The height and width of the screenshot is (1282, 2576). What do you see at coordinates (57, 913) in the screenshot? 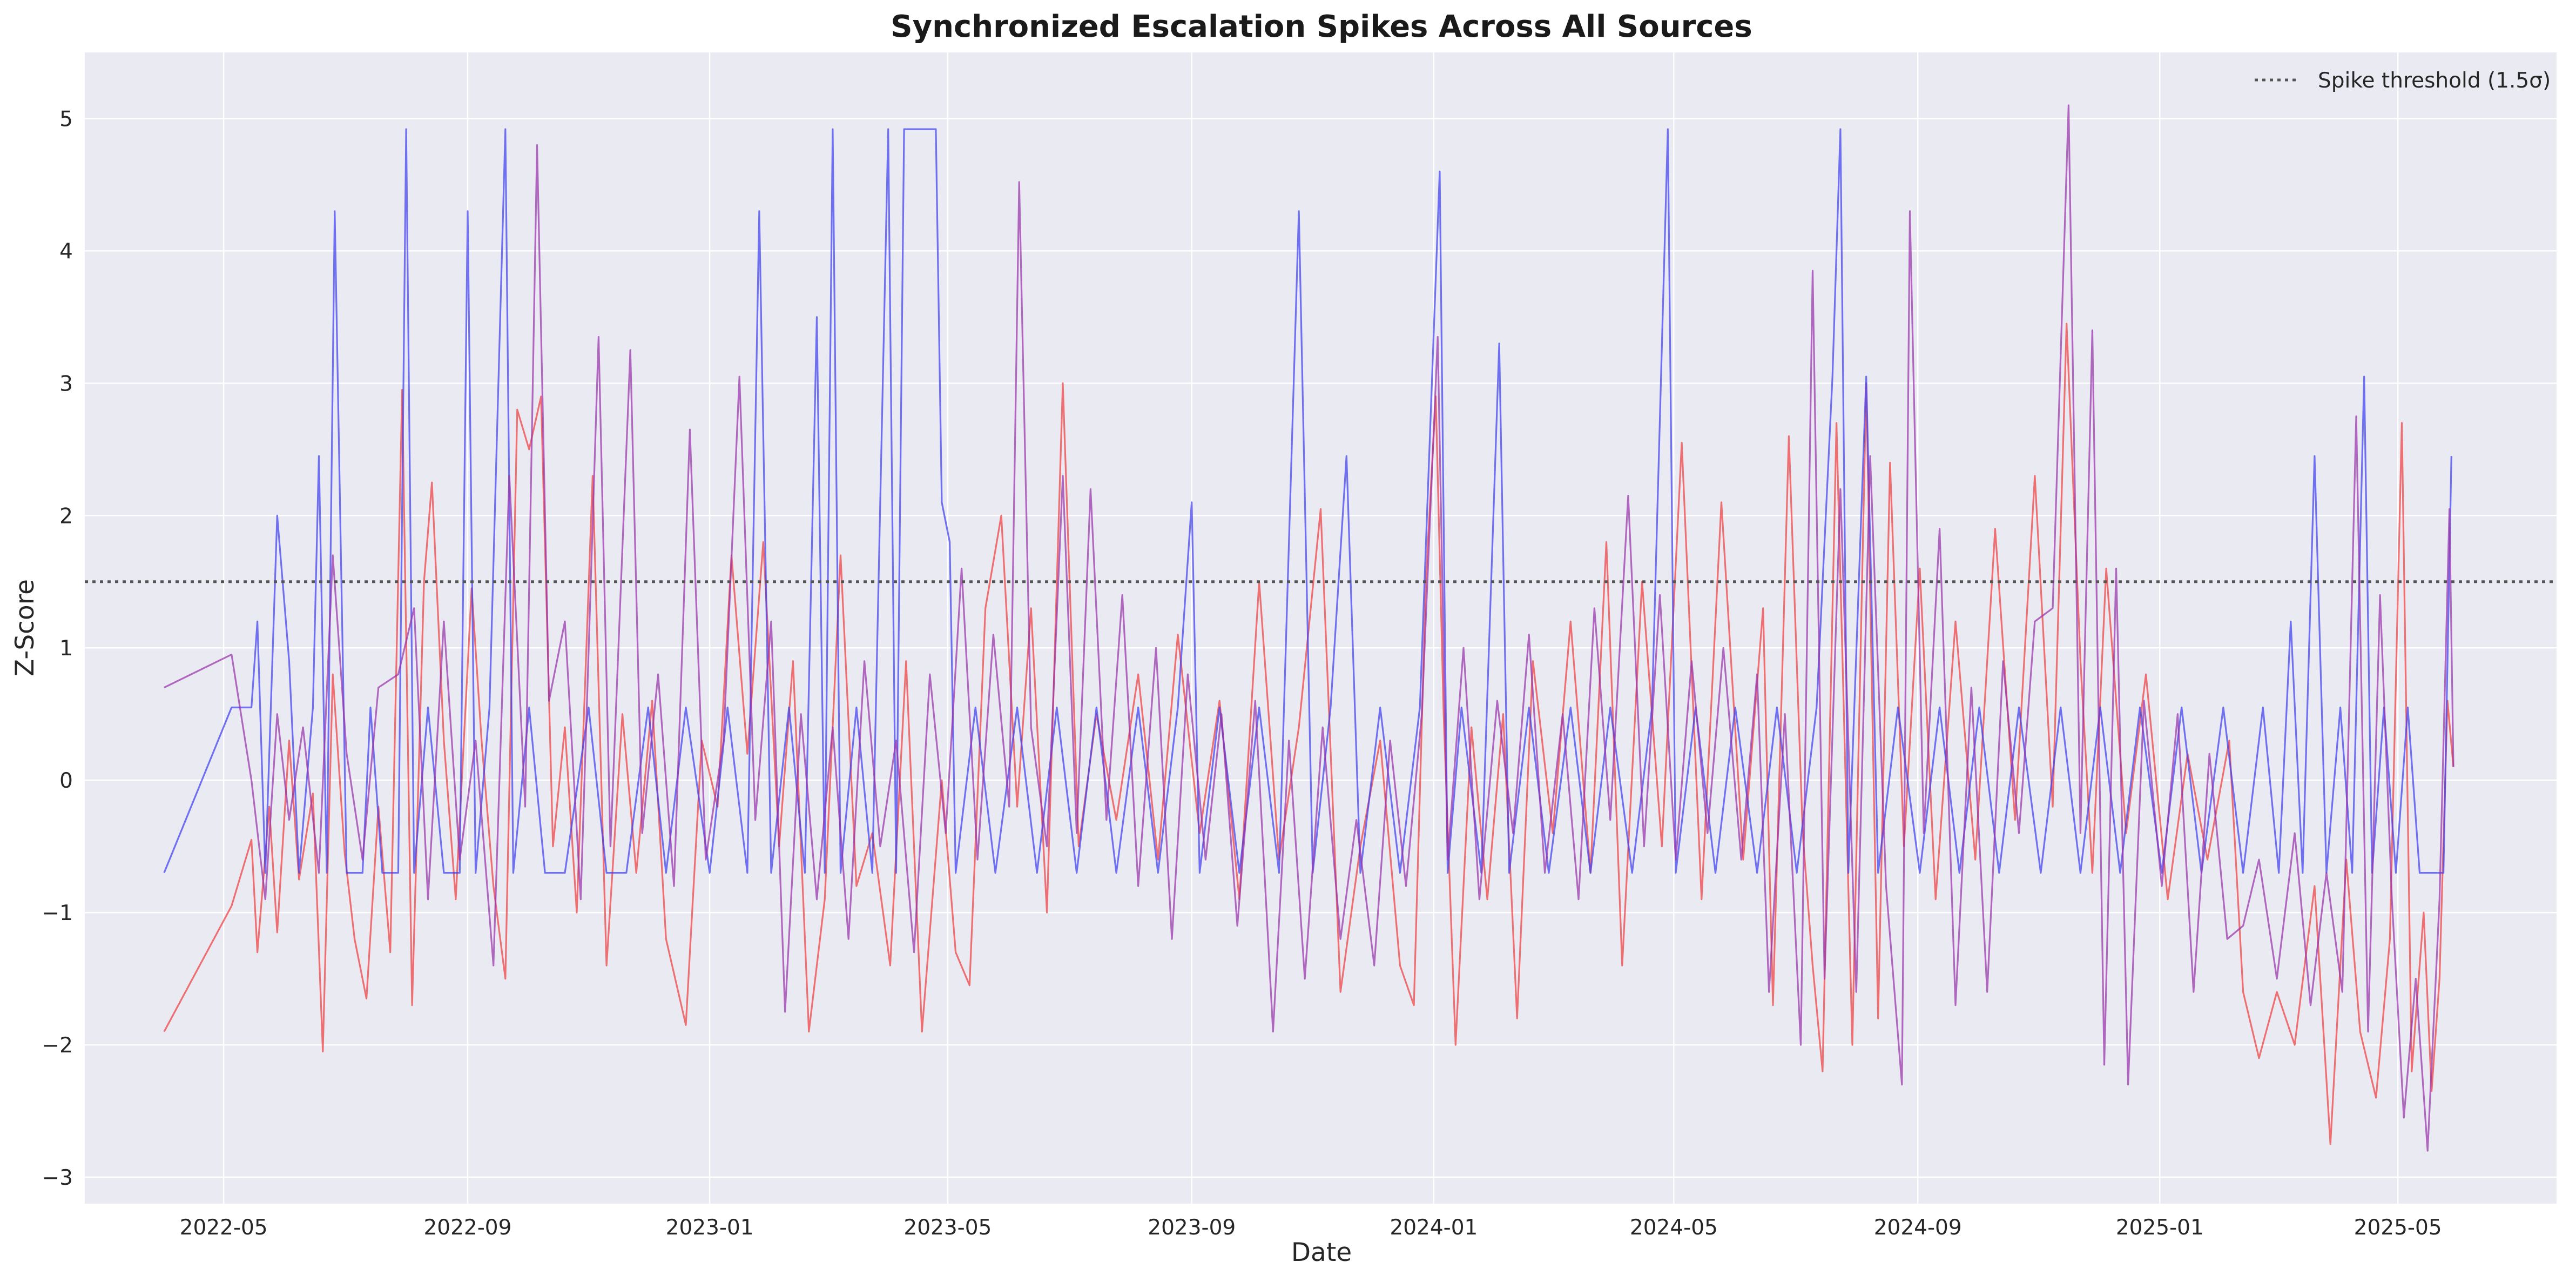
I see `y-tick-label: −1` at bounding box center [57, 913].